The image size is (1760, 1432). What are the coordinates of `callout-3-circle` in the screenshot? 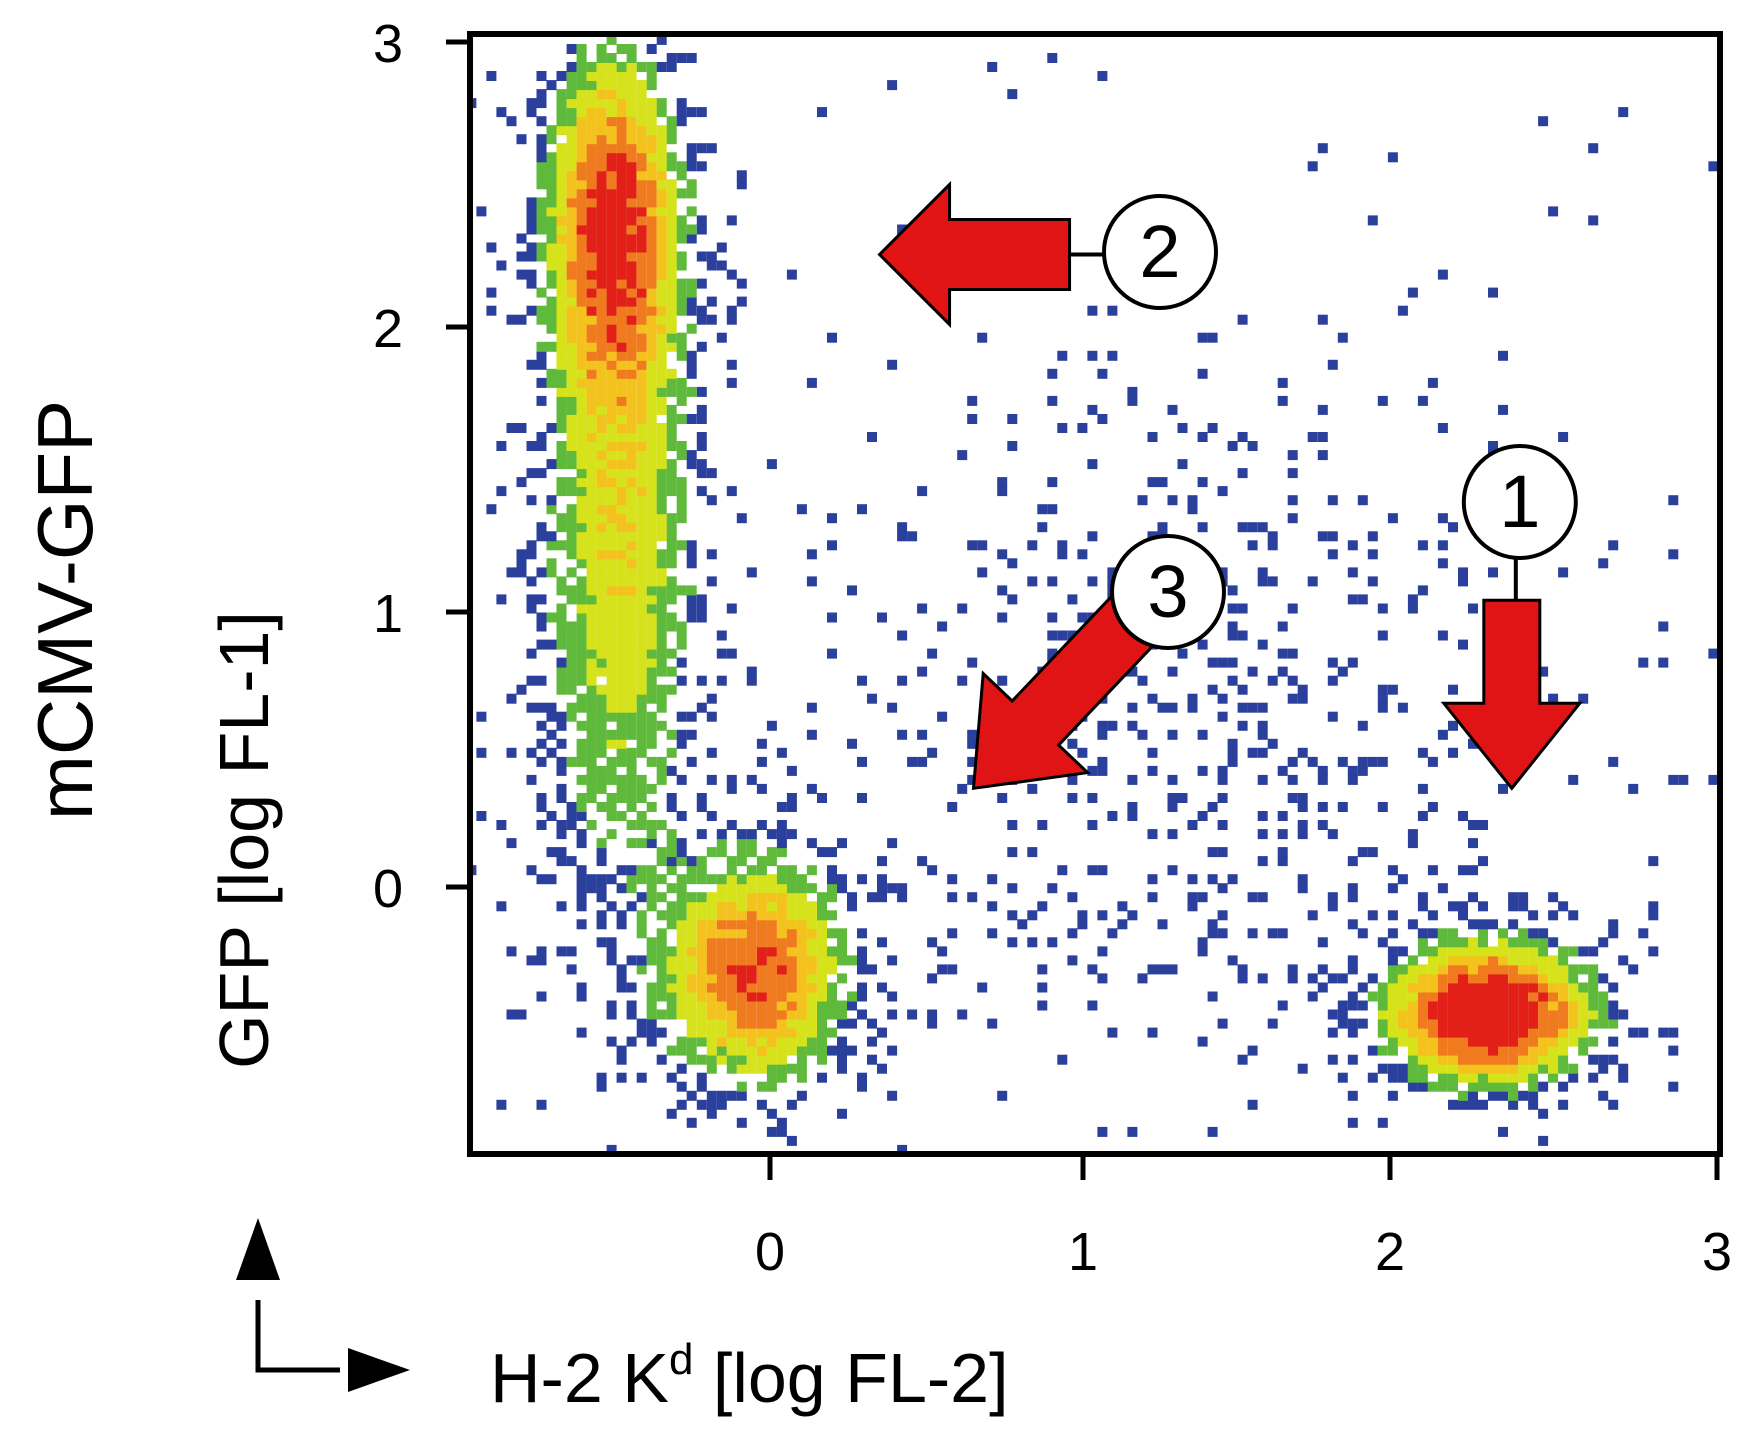 It's located at (1168, 592).